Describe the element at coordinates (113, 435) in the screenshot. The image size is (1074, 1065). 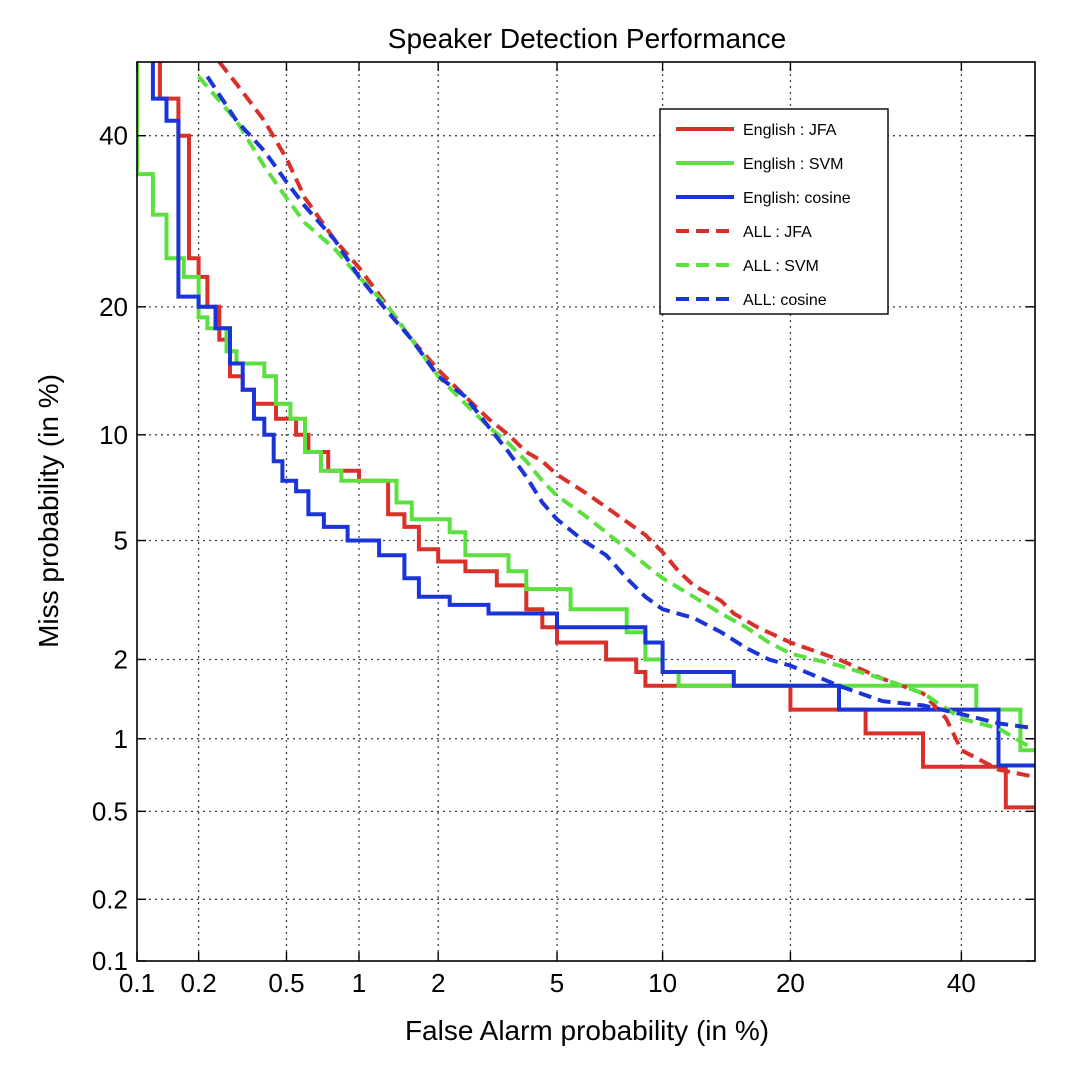
I see `y-tick-label: 10` at that location.